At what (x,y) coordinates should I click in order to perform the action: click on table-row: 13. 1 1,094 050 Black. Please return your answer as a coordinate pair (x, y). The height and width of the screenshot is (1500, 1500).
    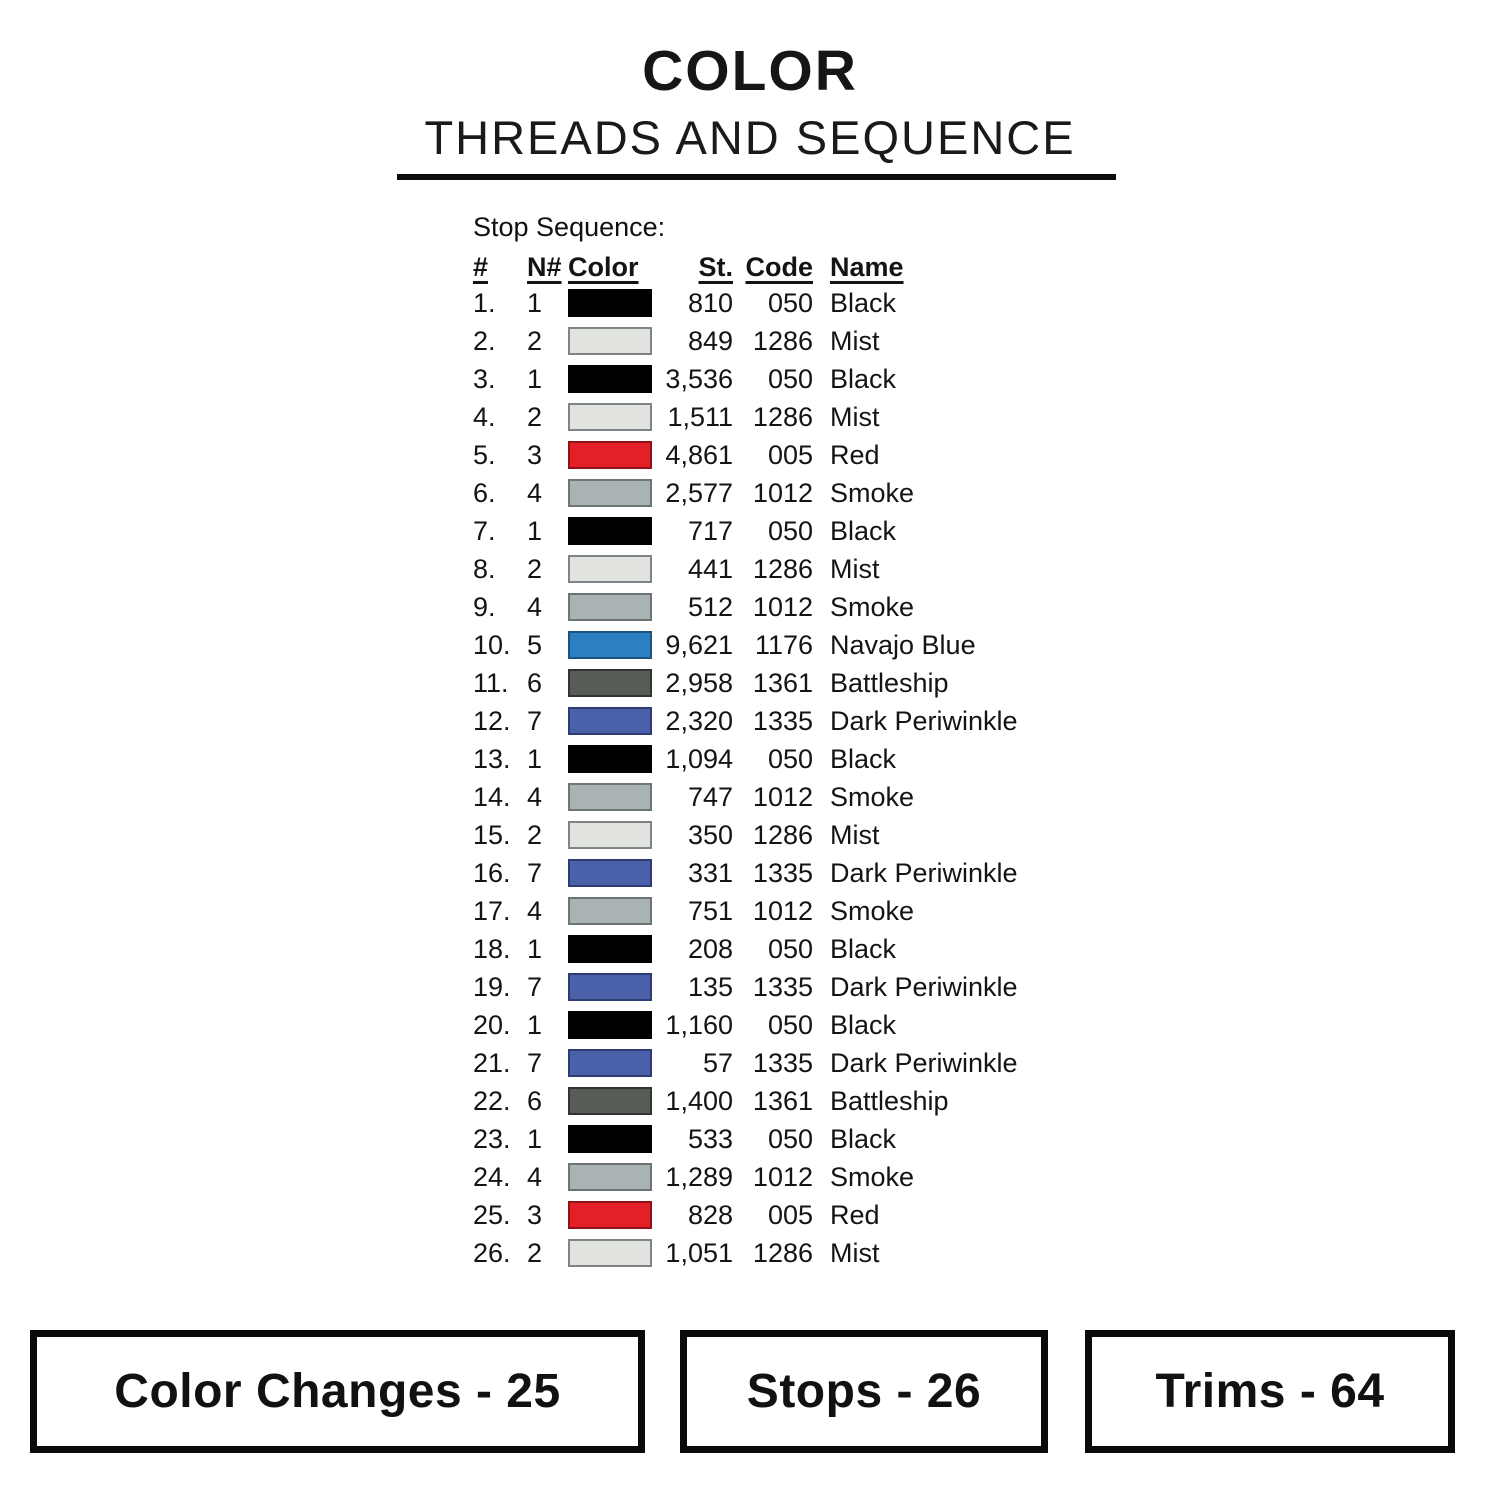
    Looking at the image, I should click on (745, 759).